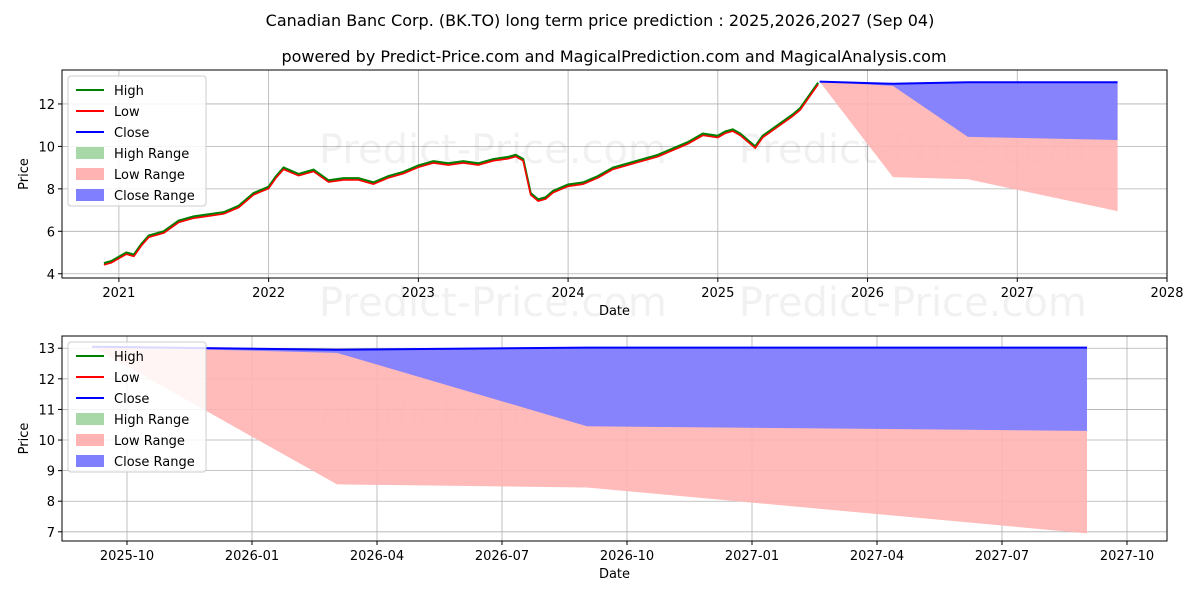 This screenshot has height=600, width=1200. Describe the element at coordinates (51, 472) in the screenshot. I see `y-tick-label: 9` at that location.